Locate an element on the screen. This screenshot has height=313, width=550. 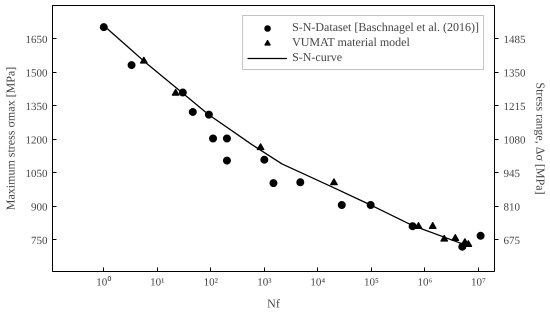
y-tick-label: 1050 is located at coordinates (37, 174).